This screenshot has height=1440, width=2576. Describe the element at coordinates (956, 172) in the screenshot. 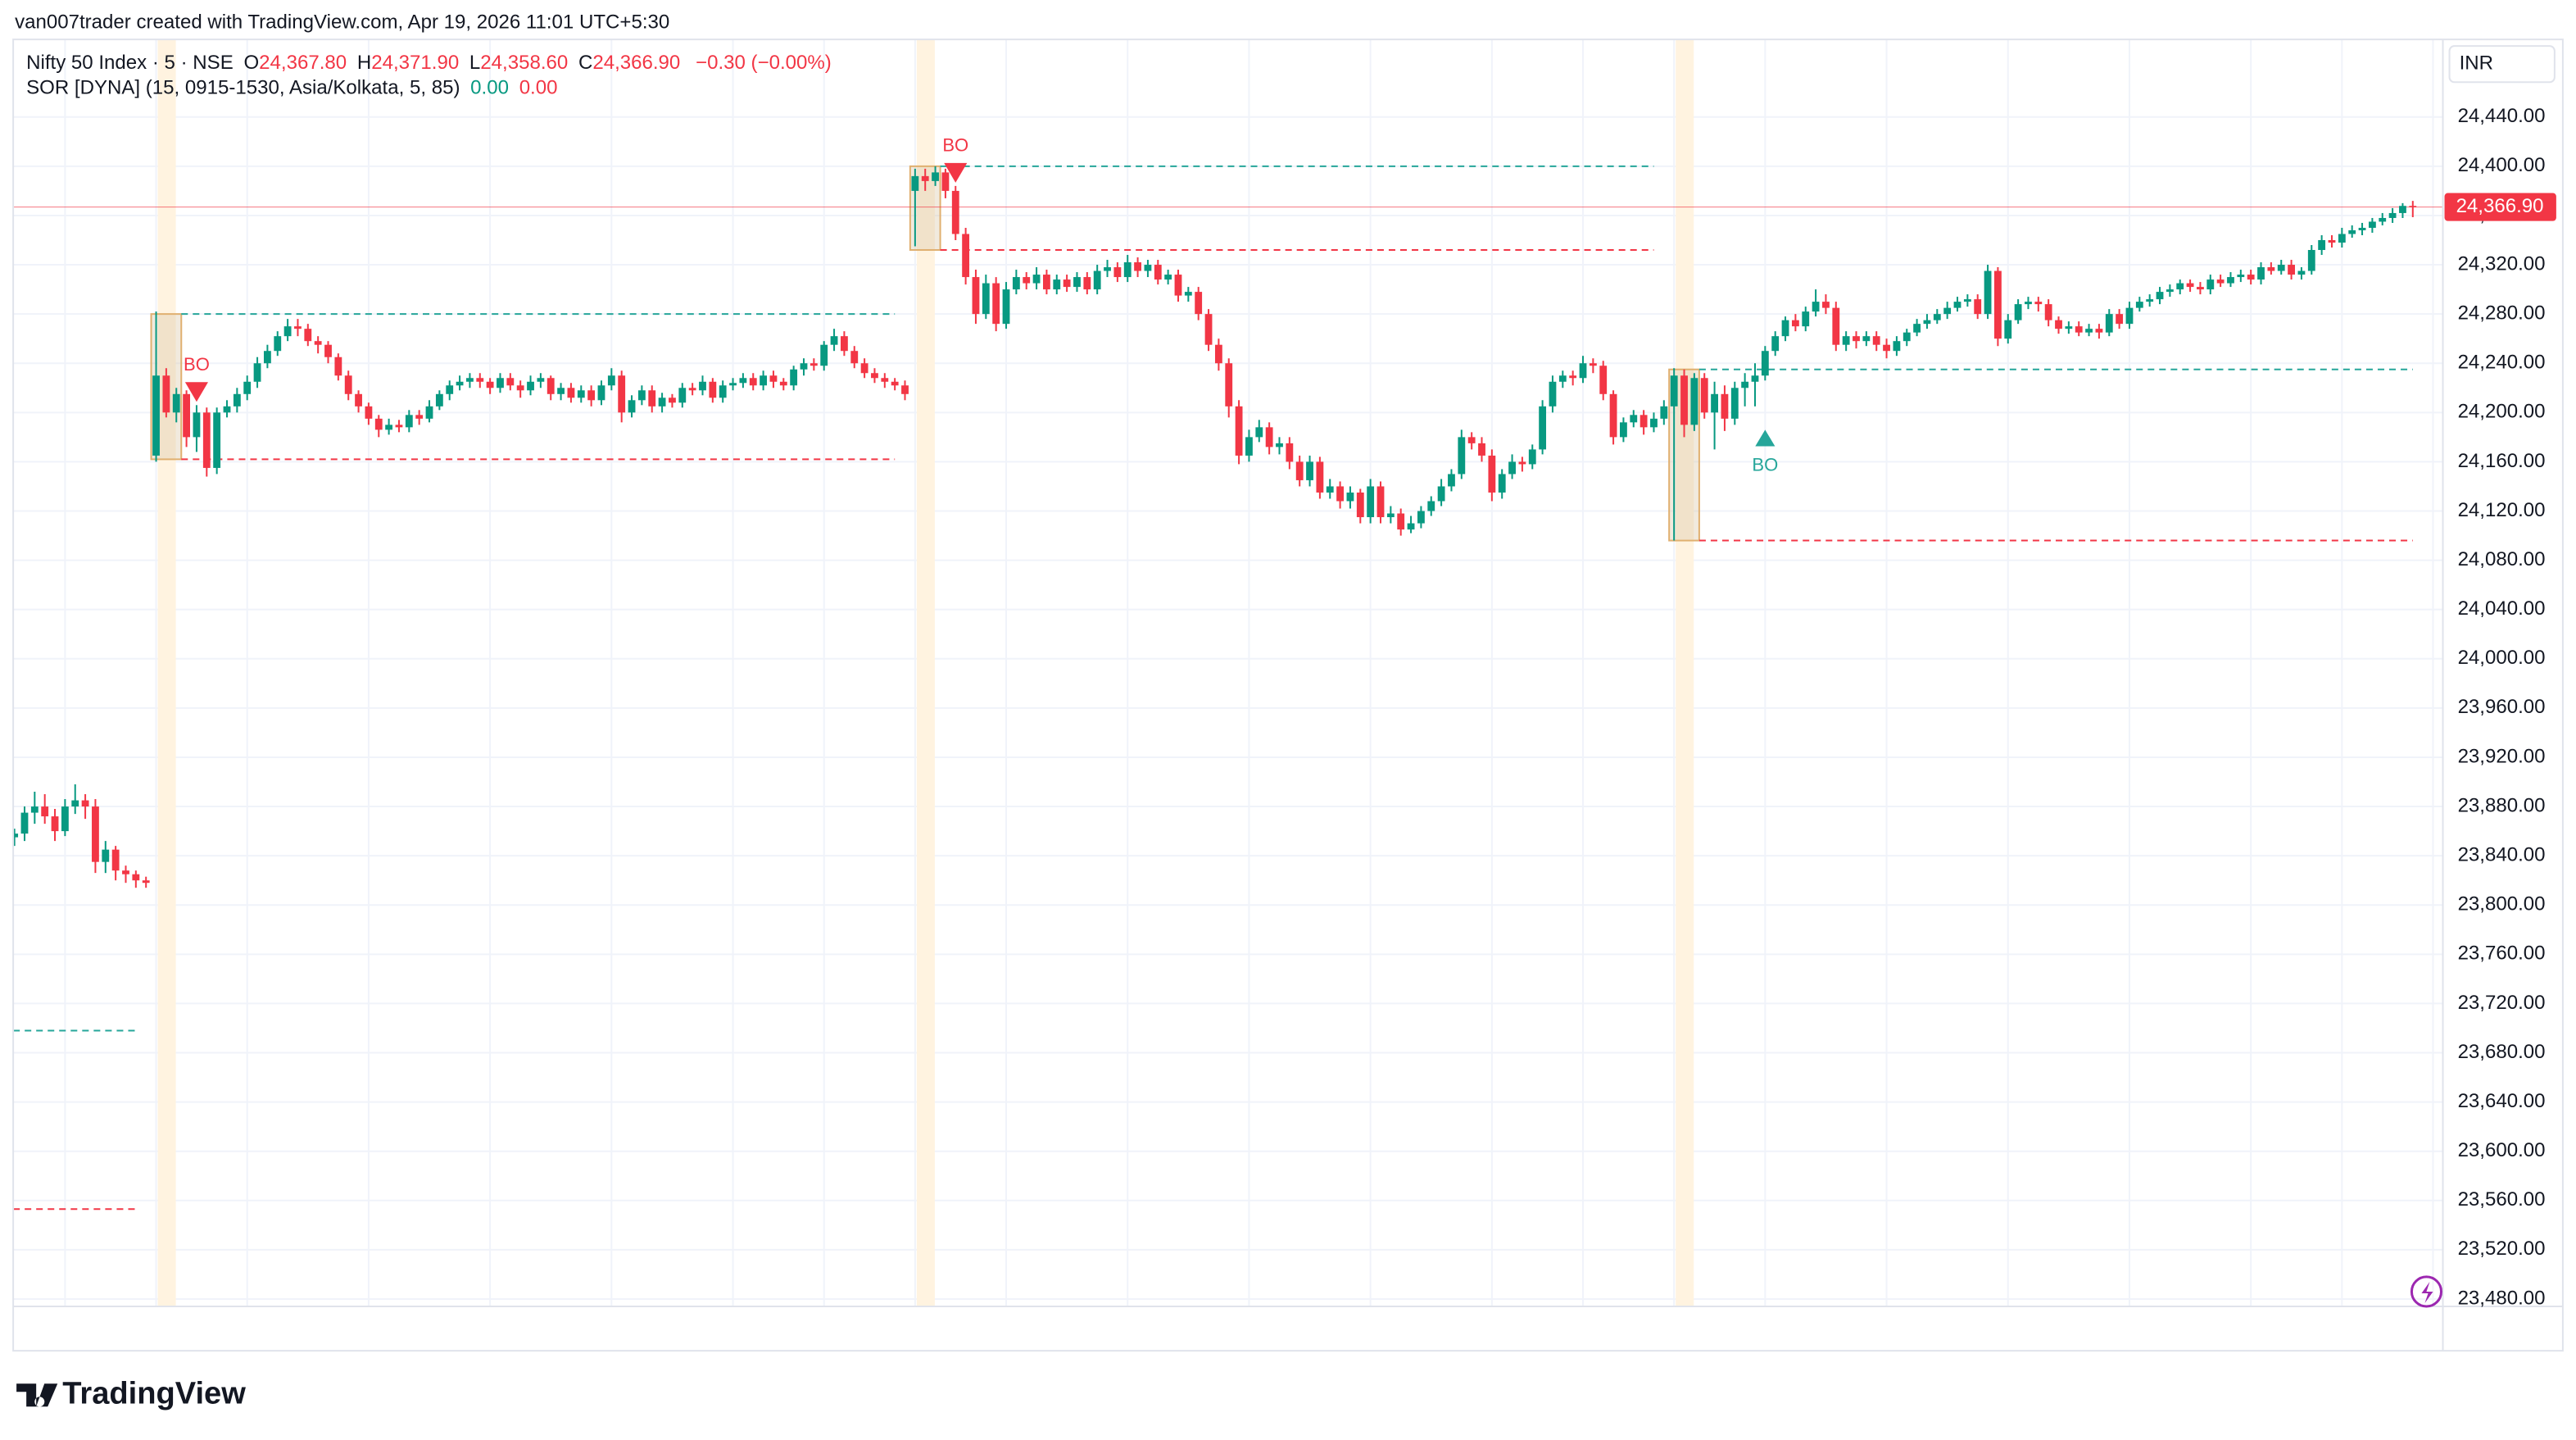

I see `signal-marker` at that location.